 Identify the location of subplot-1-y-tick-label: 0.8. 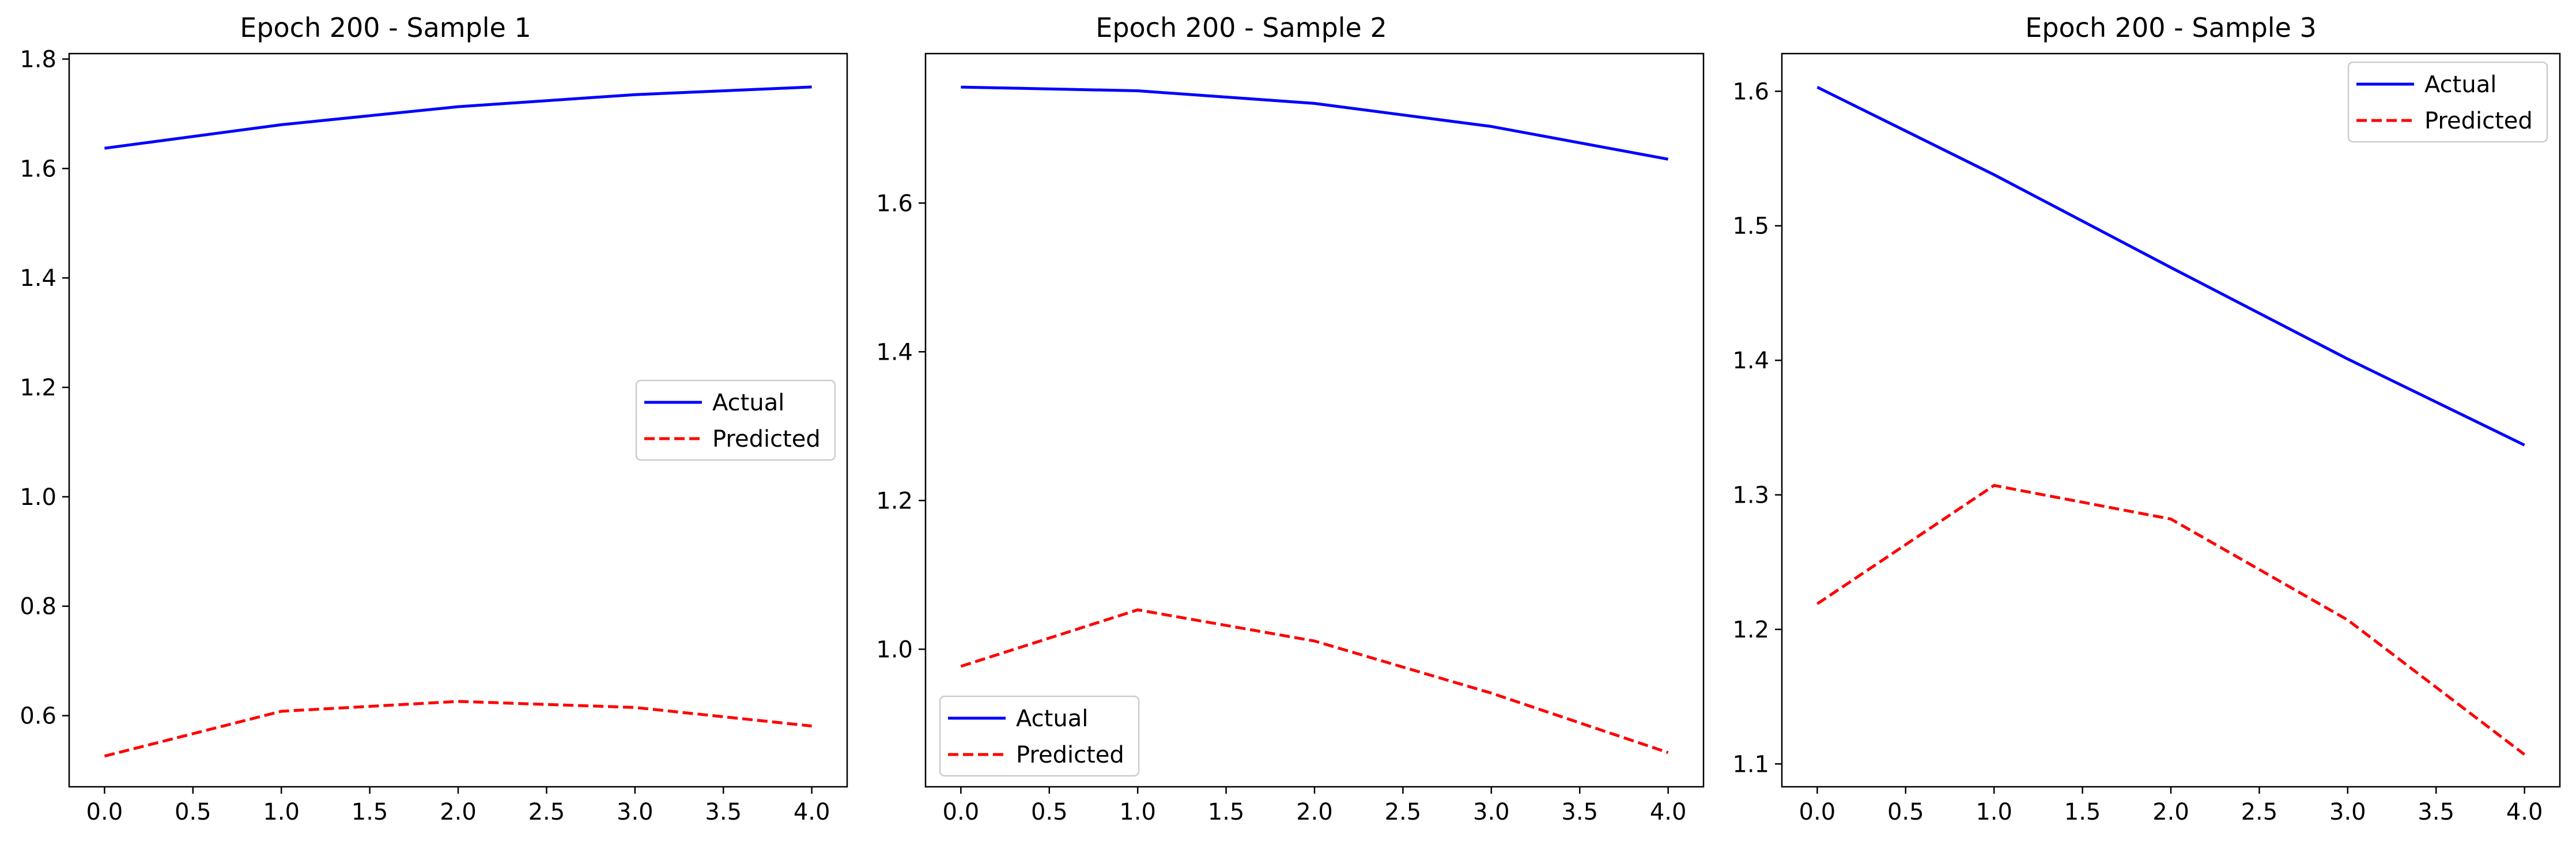
(38, 607).